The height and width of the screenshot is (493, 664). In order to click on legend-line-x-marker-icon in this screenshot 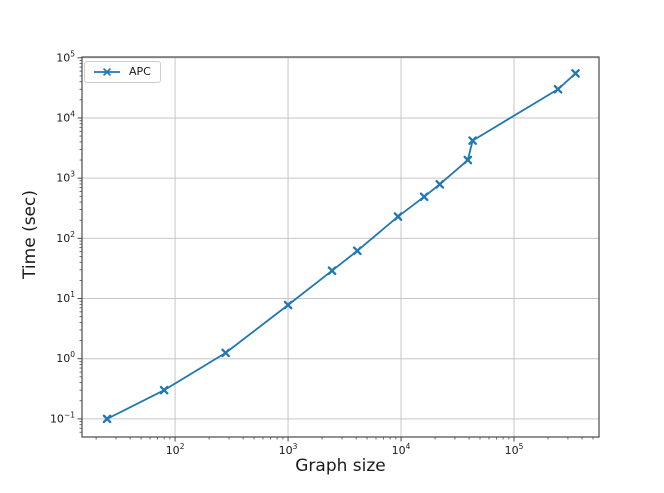, I will do `click(107, 72)`.